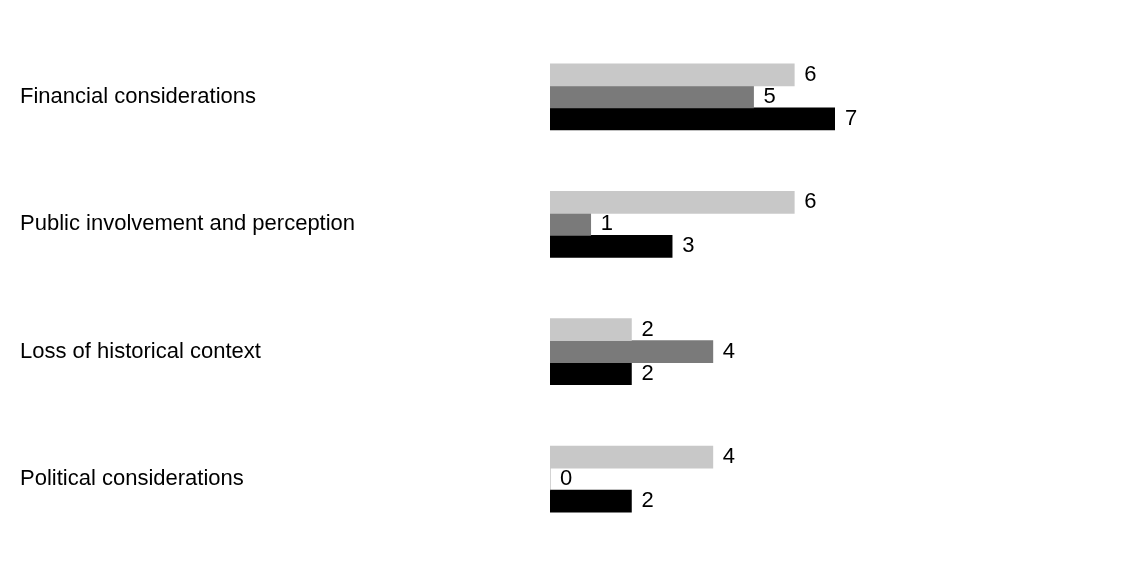 The height and width of the screenshot is (576, 1135). Describe the element at coordinates (132, 478) in the screenshot. I see `y-tick-label: Political considerations` at that location.